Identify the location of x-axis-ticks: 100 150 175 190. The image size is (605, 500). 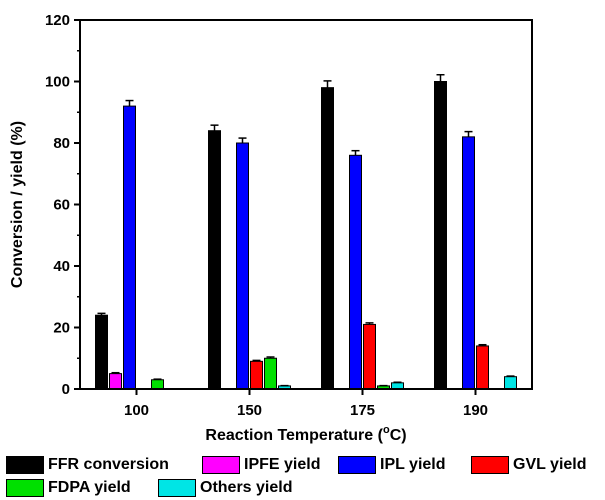
(306, 404).